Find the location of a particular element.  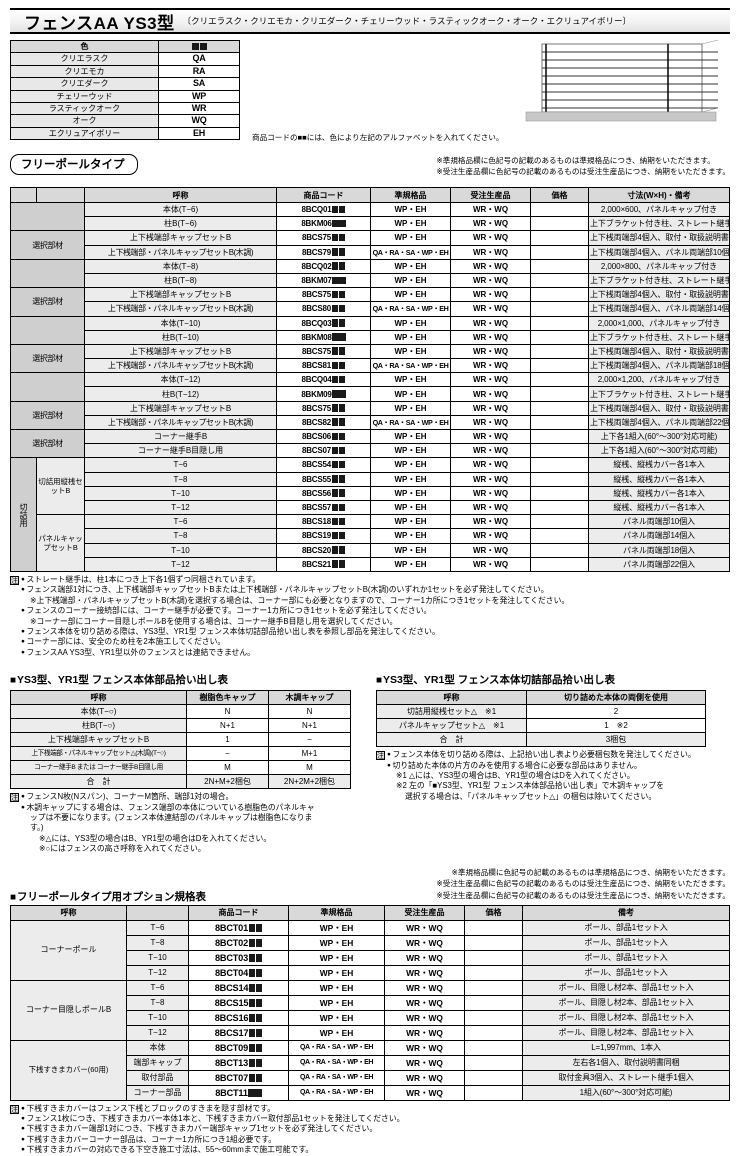

table-row: パネルキャップセットB T−6 8BCS18 WP・EH WR・WQ パネル両端部10個入 is located at coordinates (370, 543).